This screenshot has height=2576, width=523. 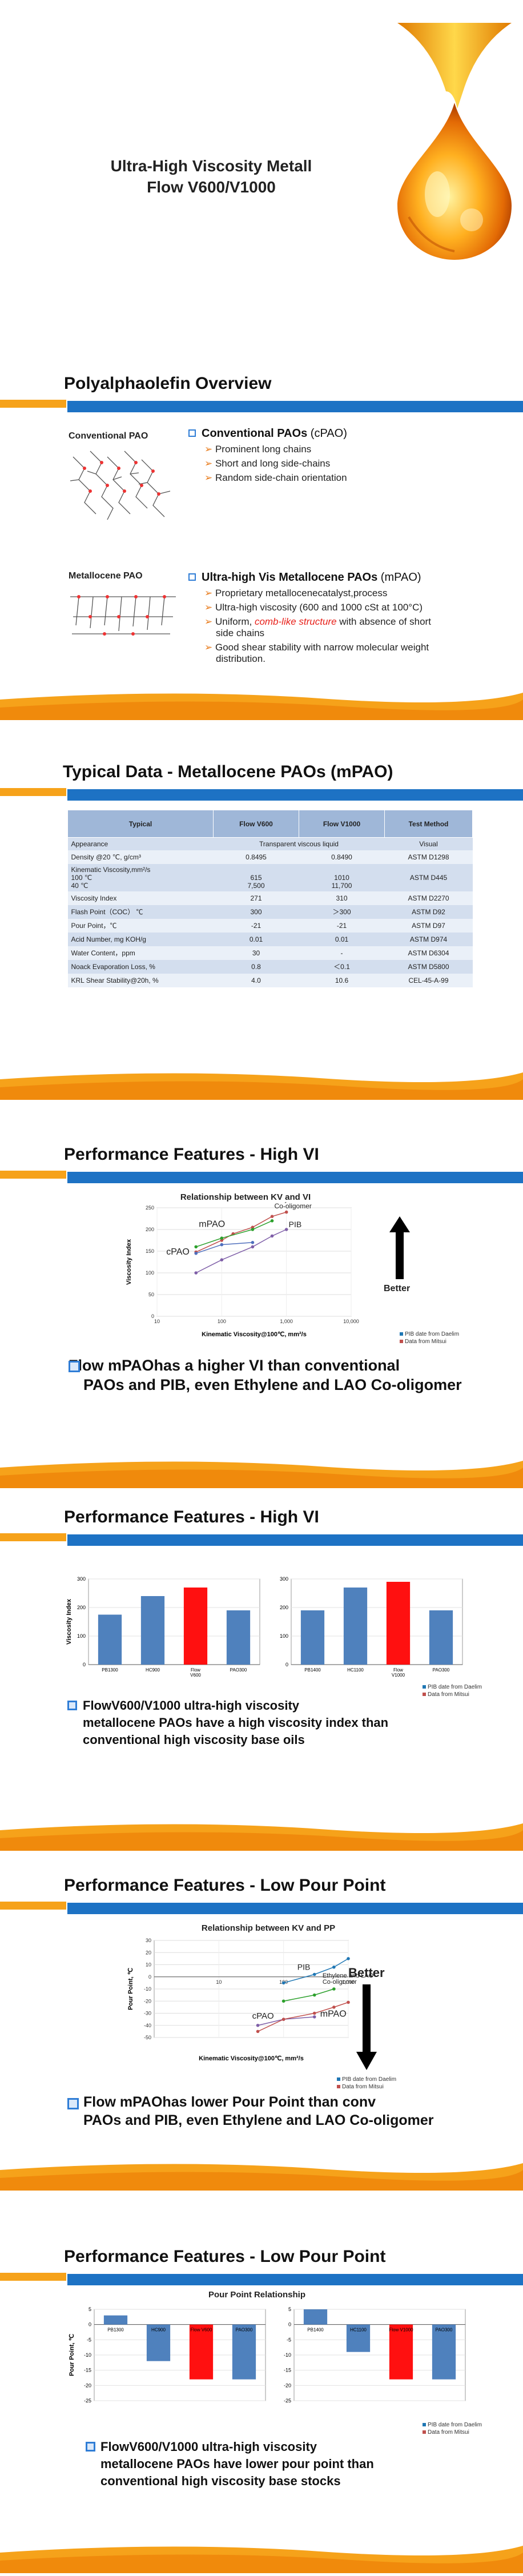 I want to click on table-cell: 0.8490, so click(x=341, y=857).